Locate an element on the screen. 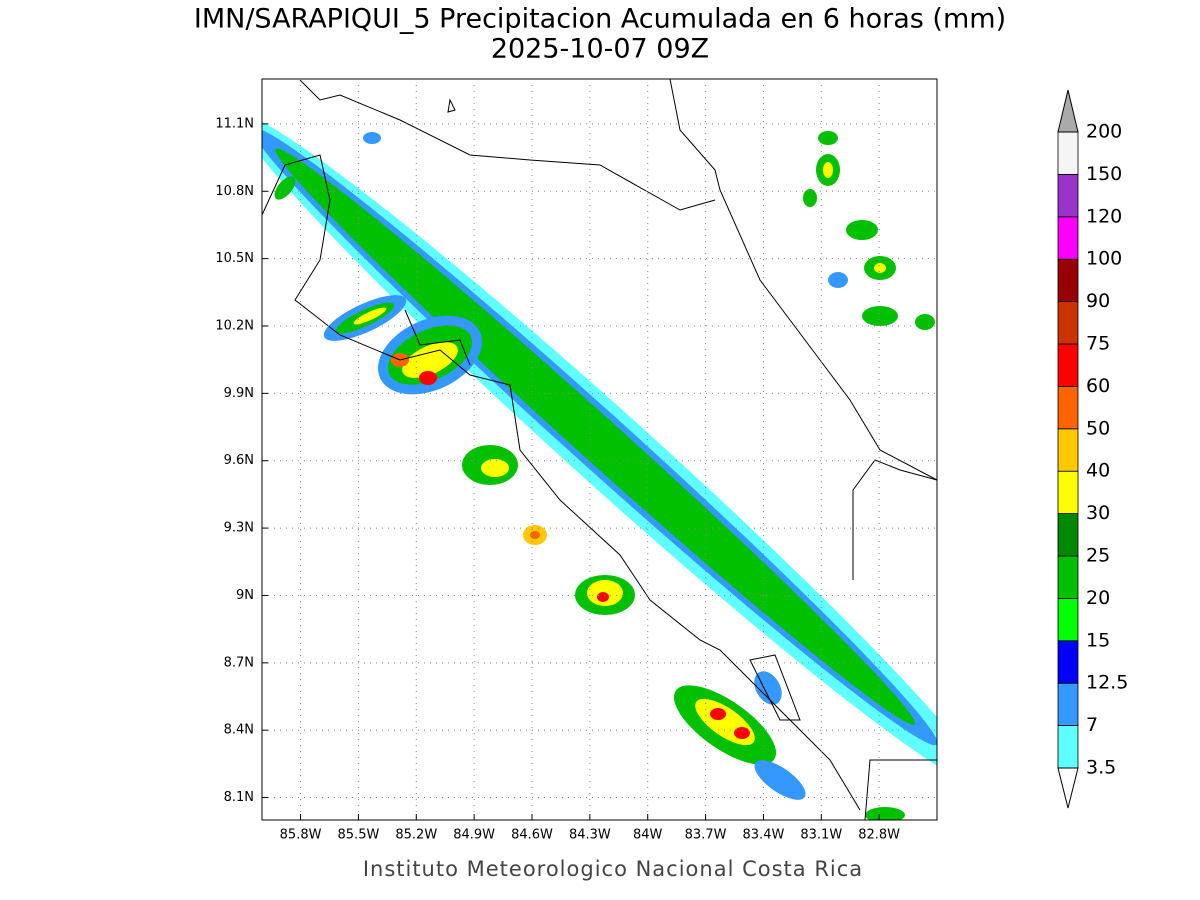  y-tick-label: 9.9N is located at coordinates (239, 393).